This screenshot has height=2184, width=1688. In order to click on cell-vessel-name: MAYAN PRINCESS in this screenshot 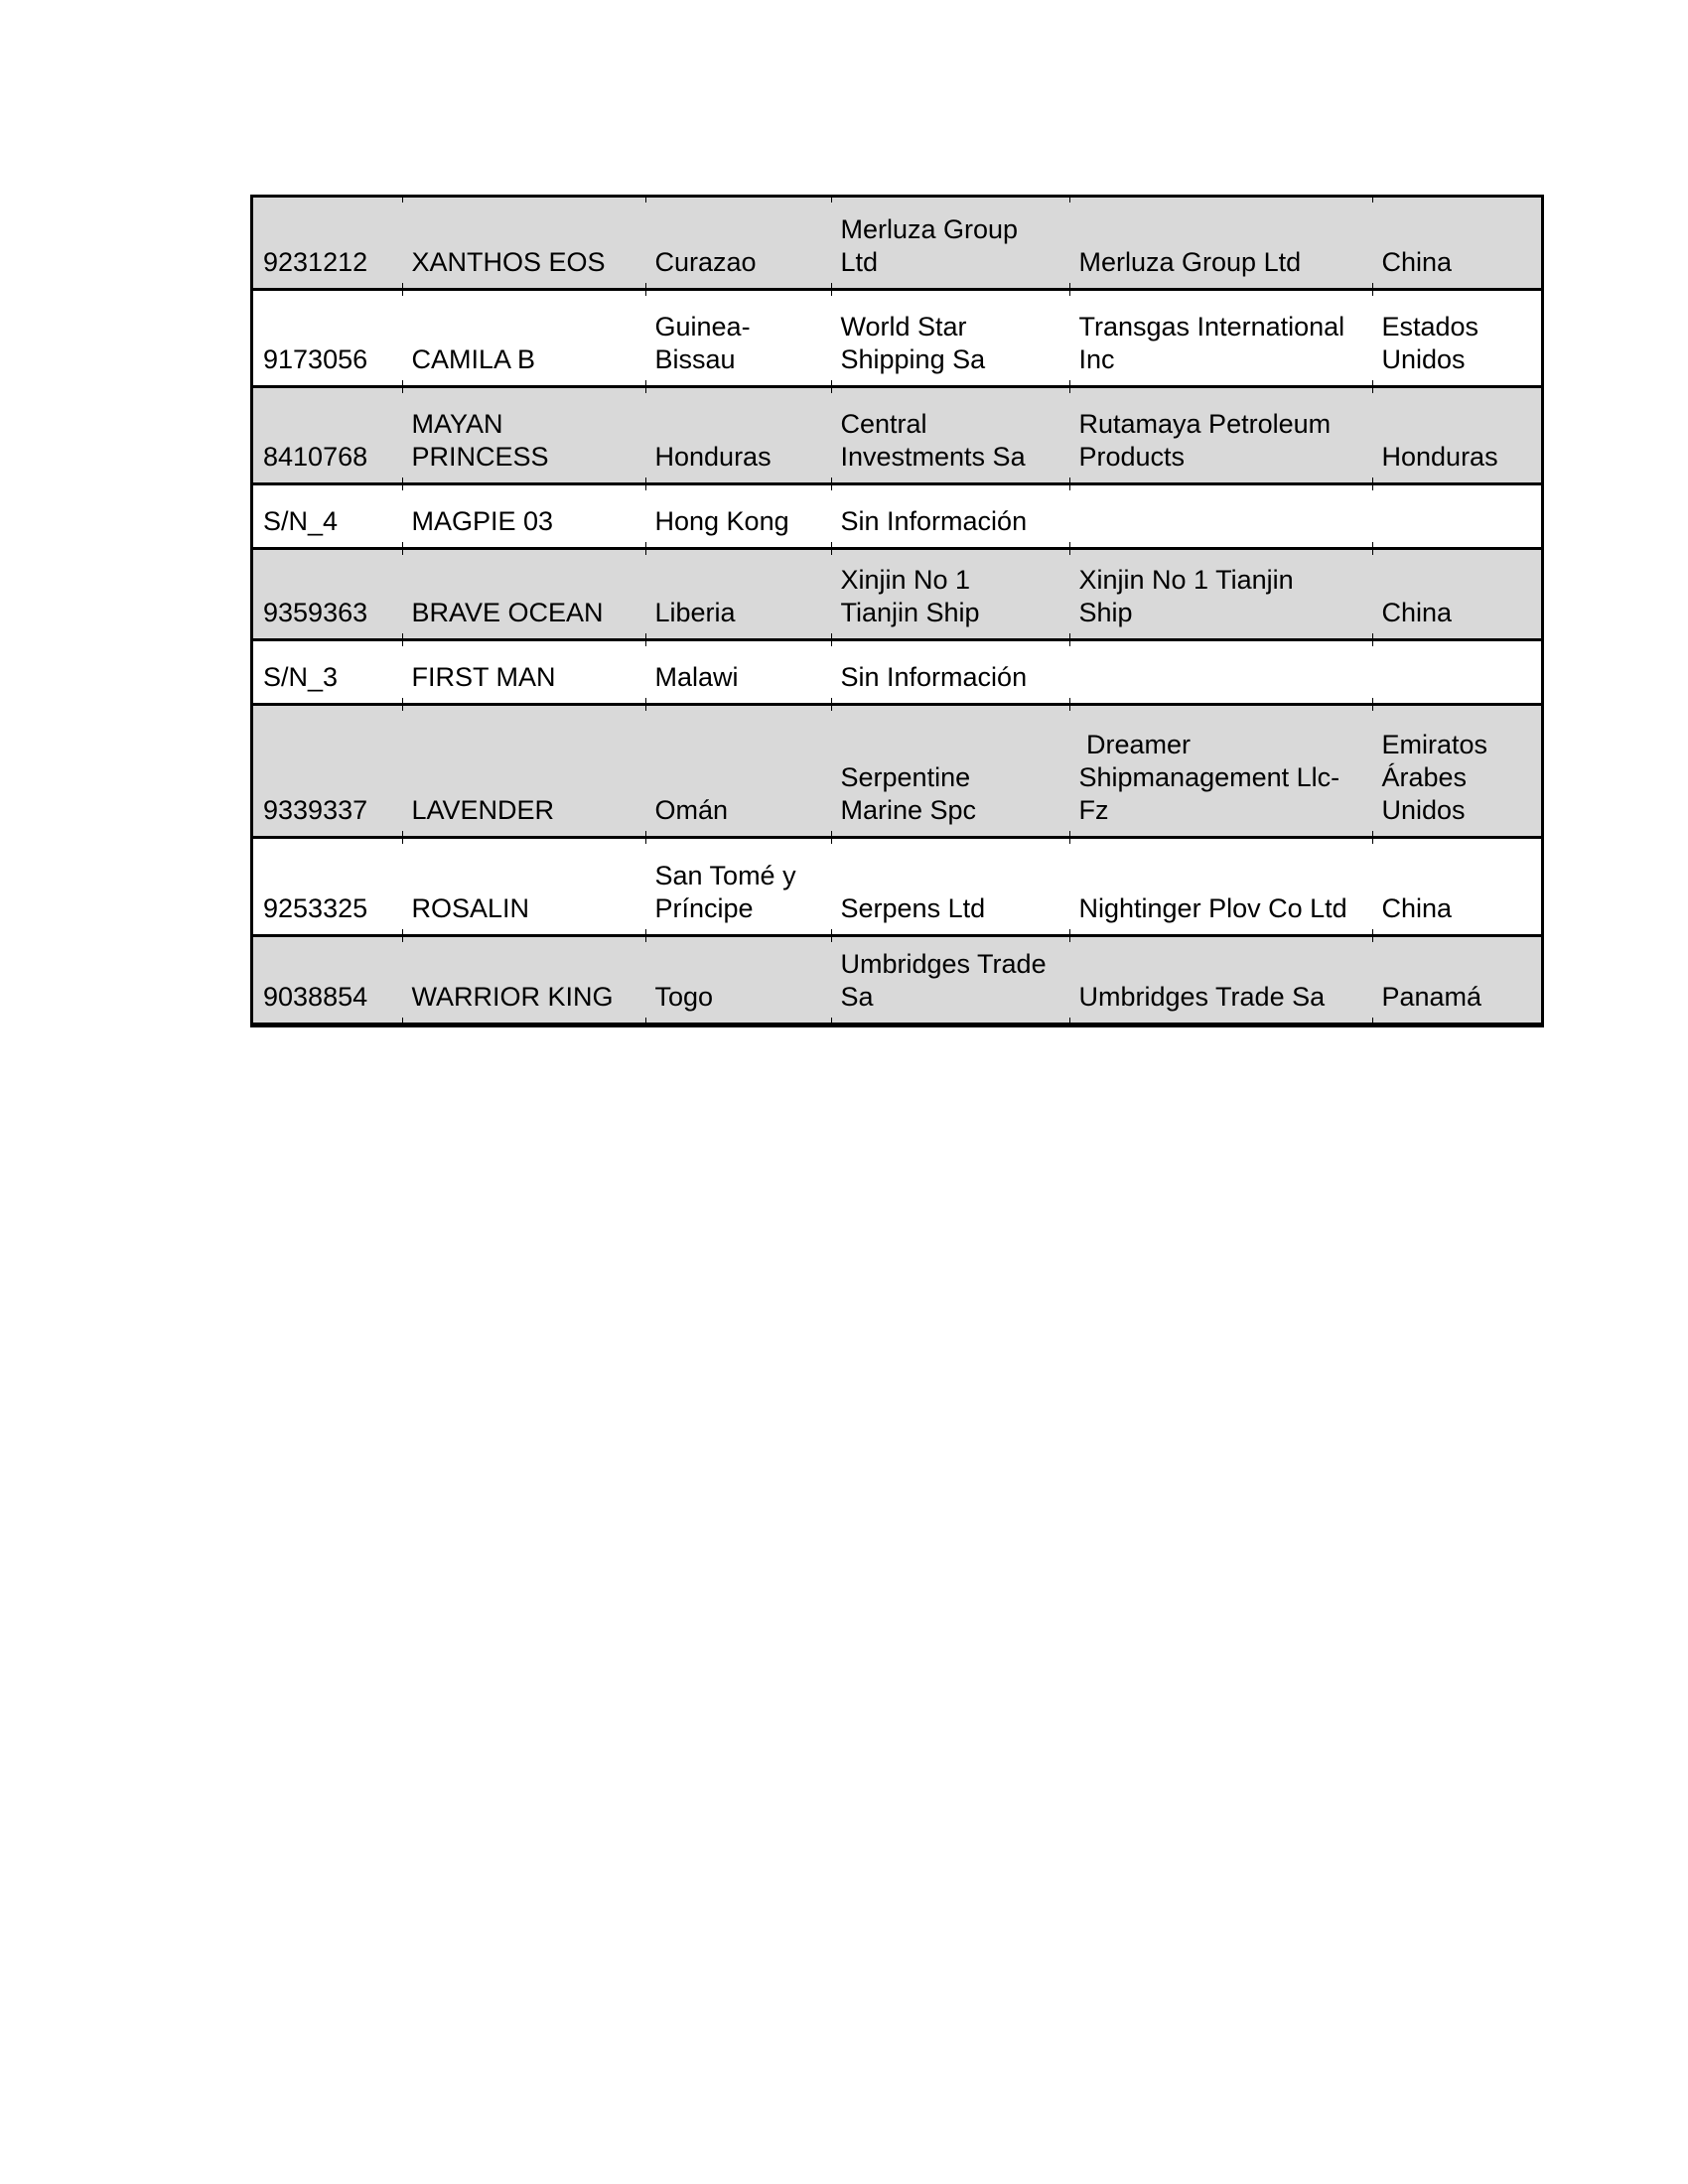, I will do `click(523, 435)`.